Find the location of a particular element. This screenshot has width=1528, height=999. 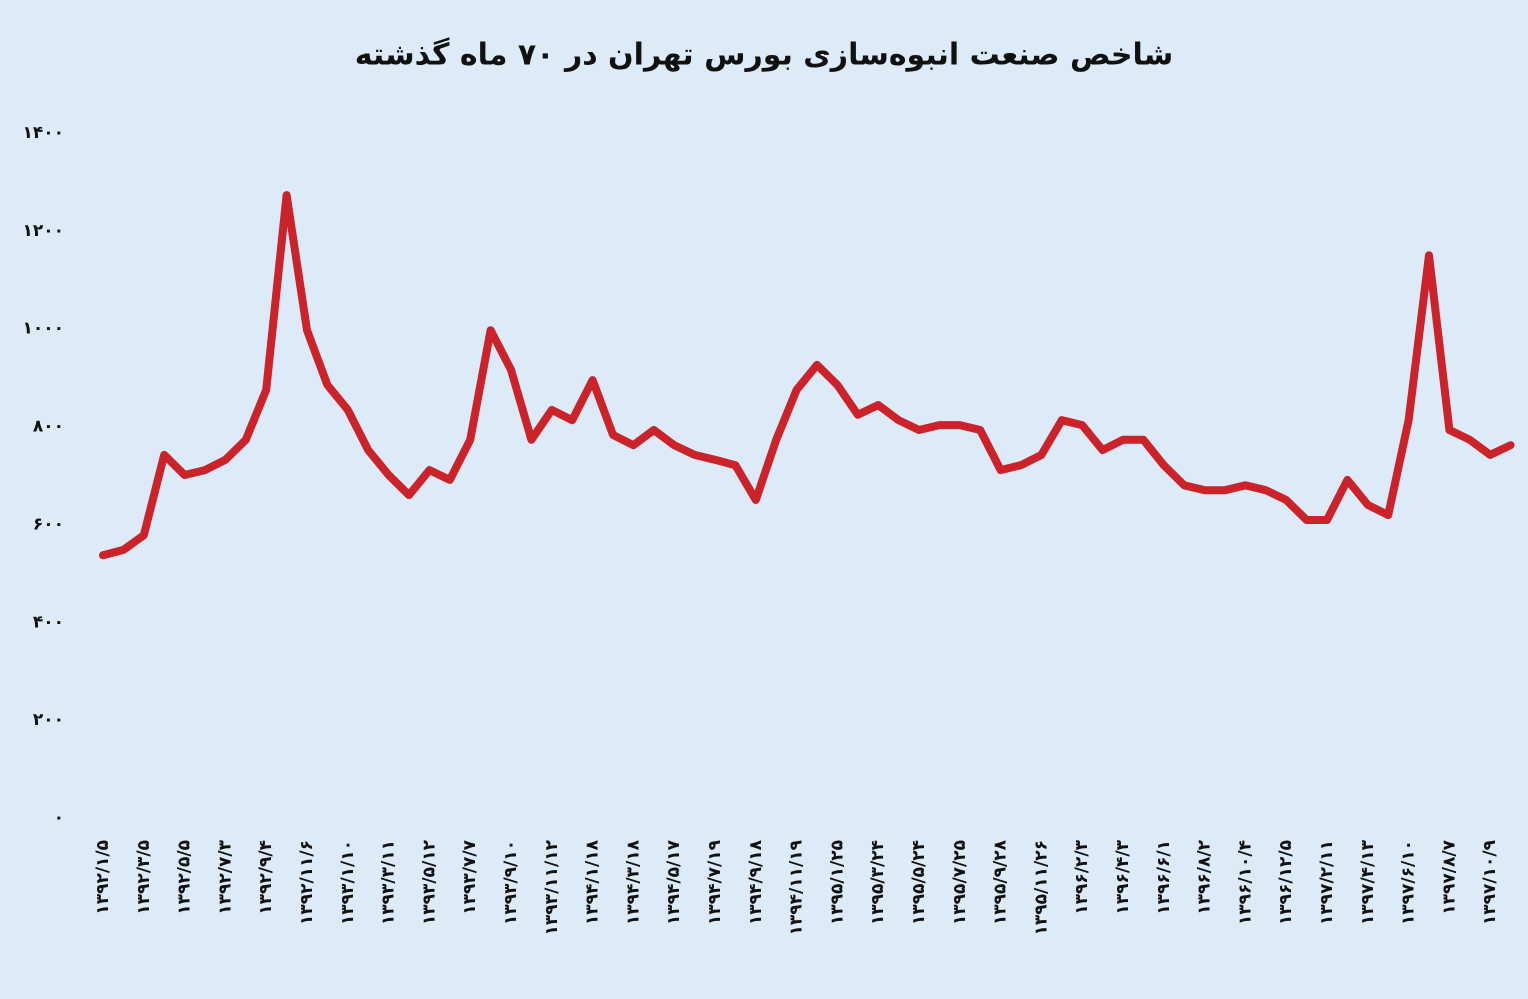

x-tick-label: ۱۳۹۷/۶/۱۰ is located at coordinates (1409, 882).